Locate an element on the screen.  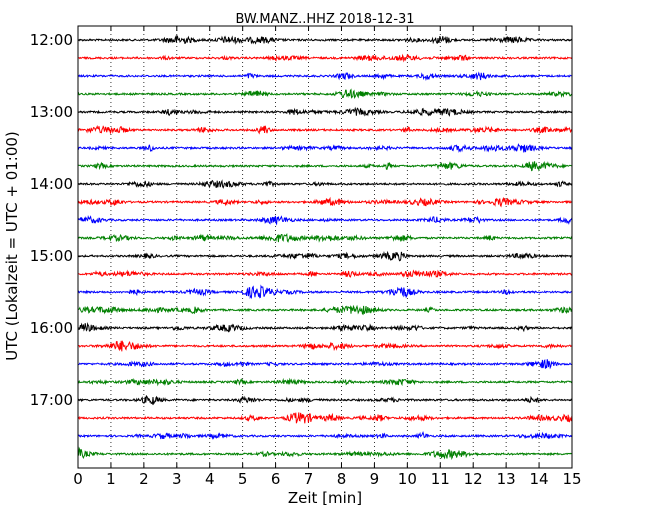
x-tick-label: 6 is located at coordinates (276, 479).